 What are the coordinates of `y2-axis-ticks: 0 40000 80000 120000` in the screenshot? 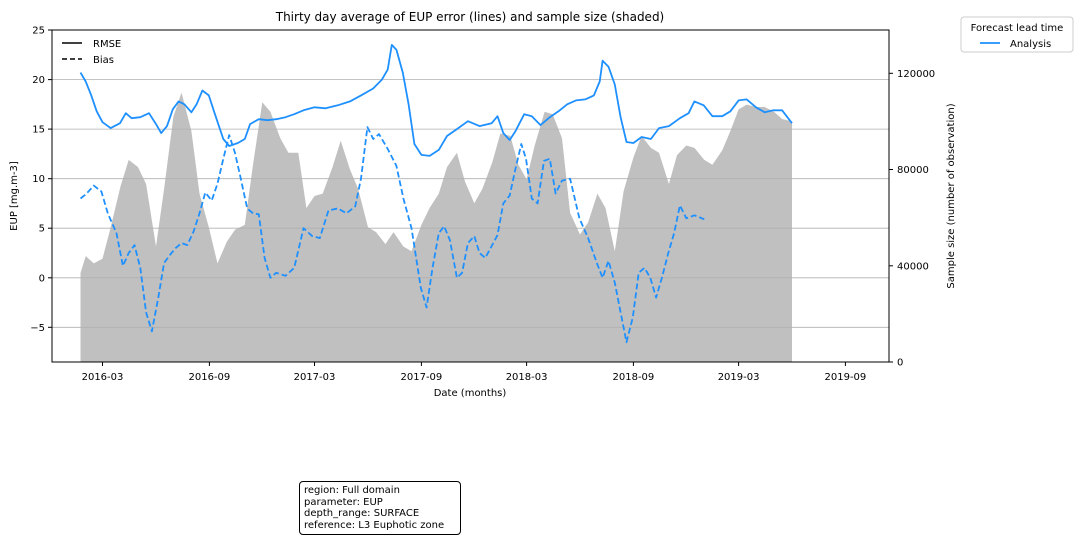 It's located at (912, 219).